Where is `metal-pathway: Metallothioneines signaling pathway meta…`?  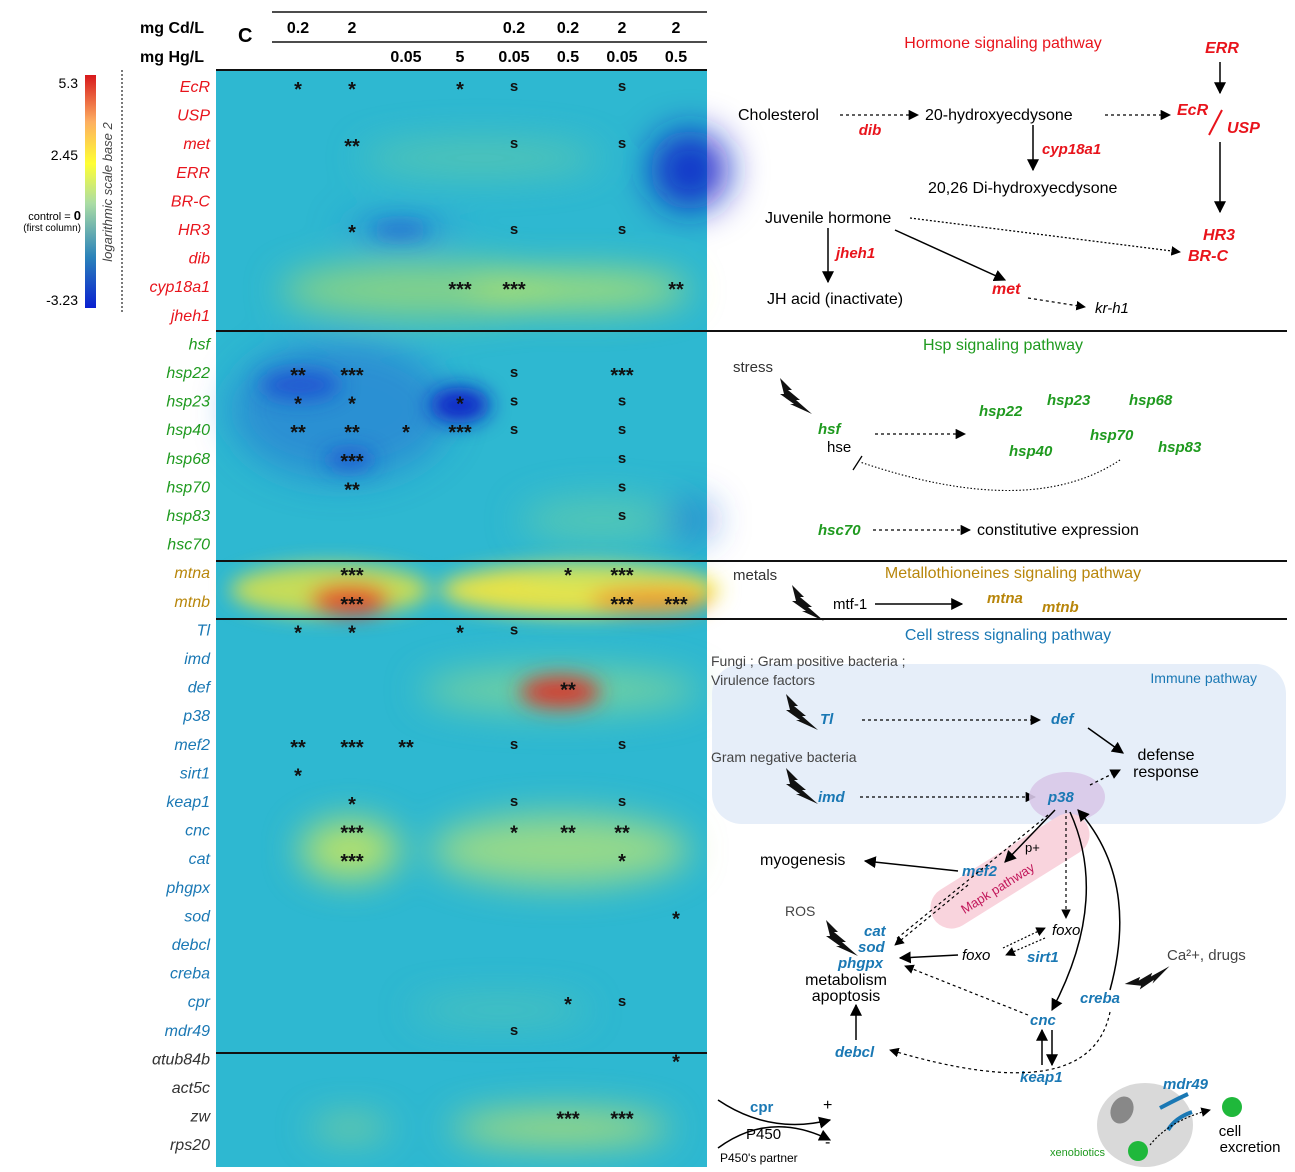
metal-pathway: Metallothioneines signaling pathway meta… is located at coordinates (937, 593).